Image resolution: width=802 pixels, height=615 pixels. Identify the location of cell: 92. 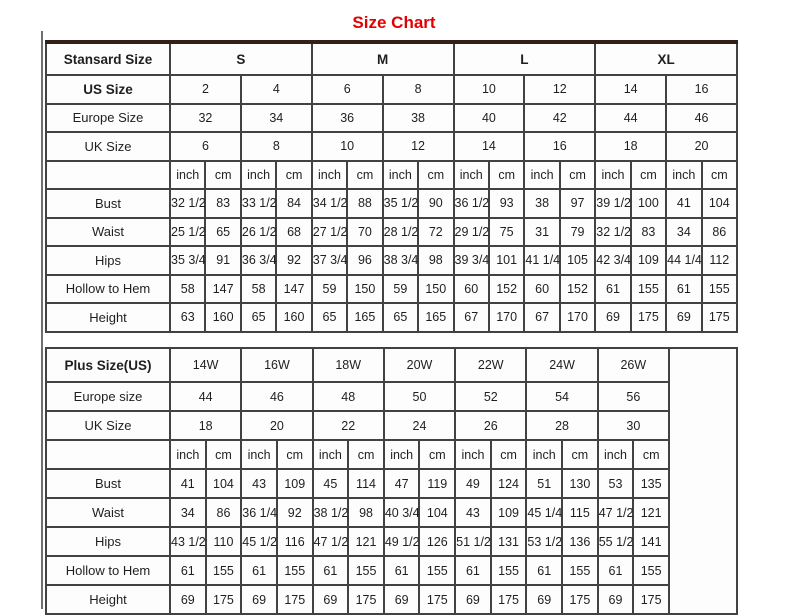
(294, 512).